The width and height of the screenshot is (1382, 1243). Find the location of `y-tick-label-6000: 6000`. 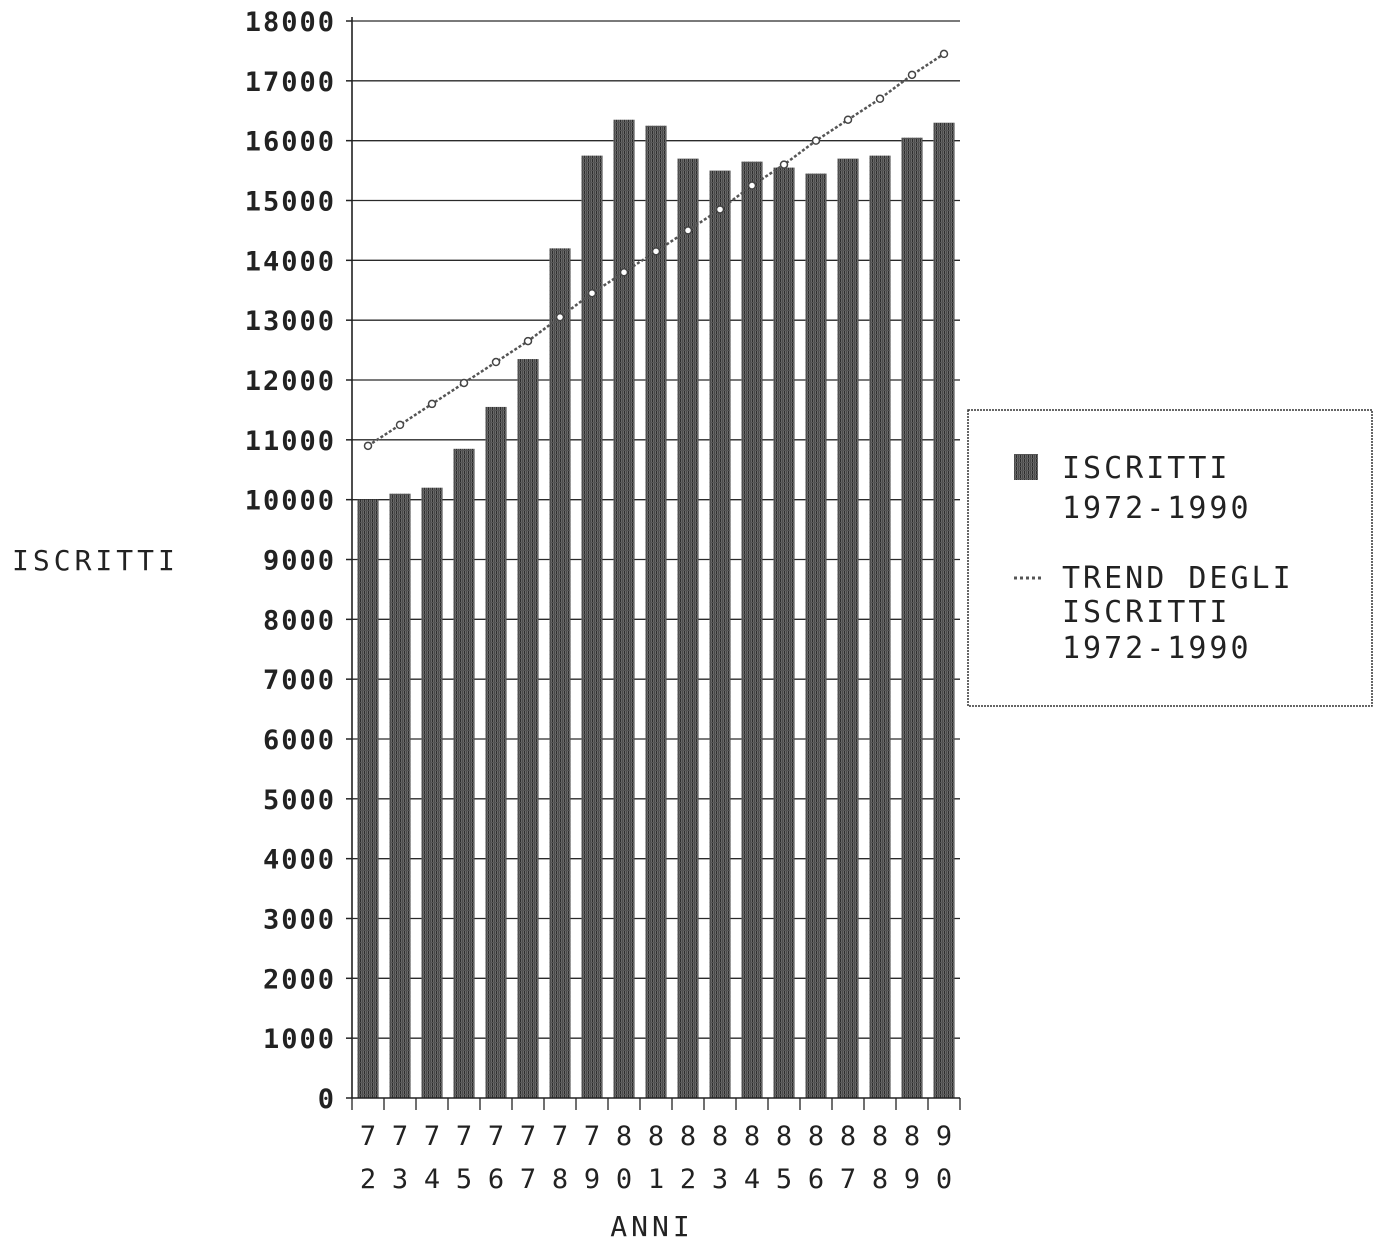

y-tick-label-6000: 6000 is located at coordinates (299, 740).